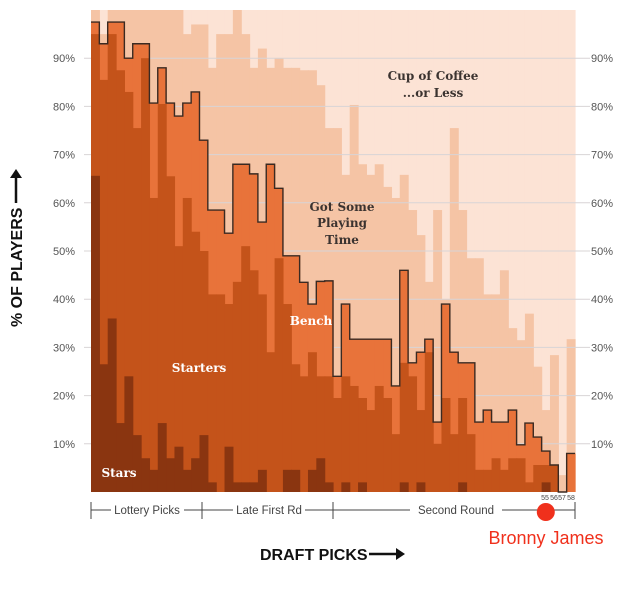 The height and width of the screenshot is (596, 640). What do you see at coordinates (342, 223) in the screenshot?
I see `playing-label-line2: Playing` at bounding box center [342, 223].